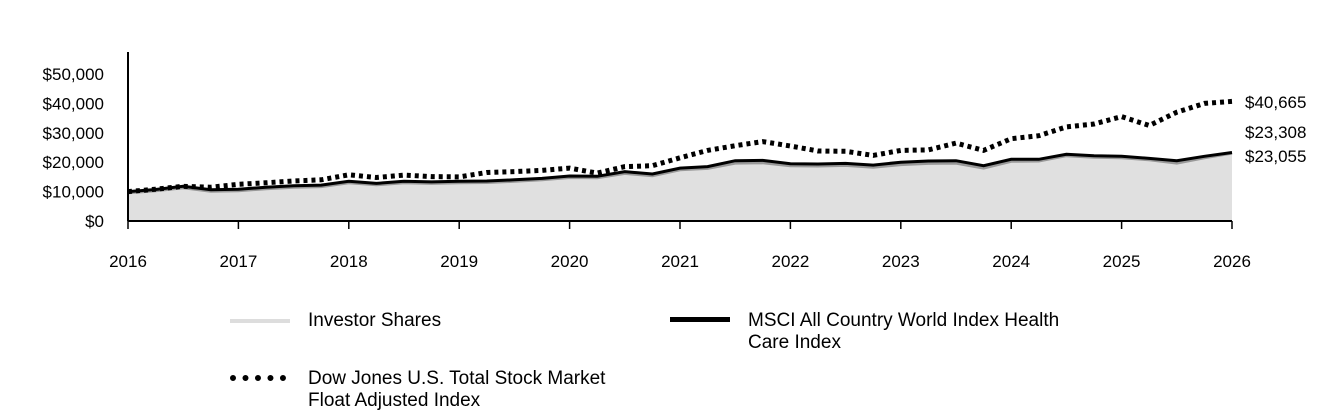  What do you see at coordinates (238, 261) in the screenshot?
I see `x-tick-label: 2017` at bounding box center [238, 261].